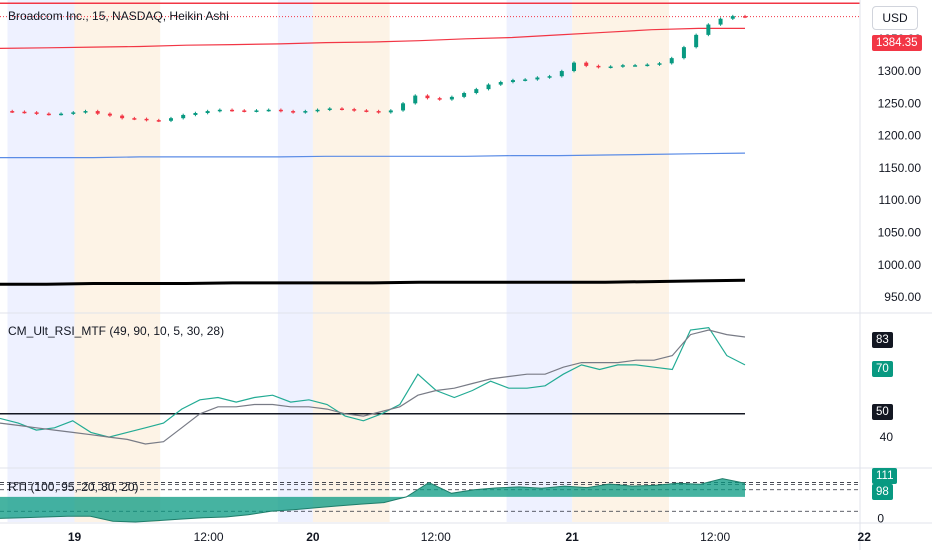  I want to click on time-axis-tick: 22, so click(865, 537).